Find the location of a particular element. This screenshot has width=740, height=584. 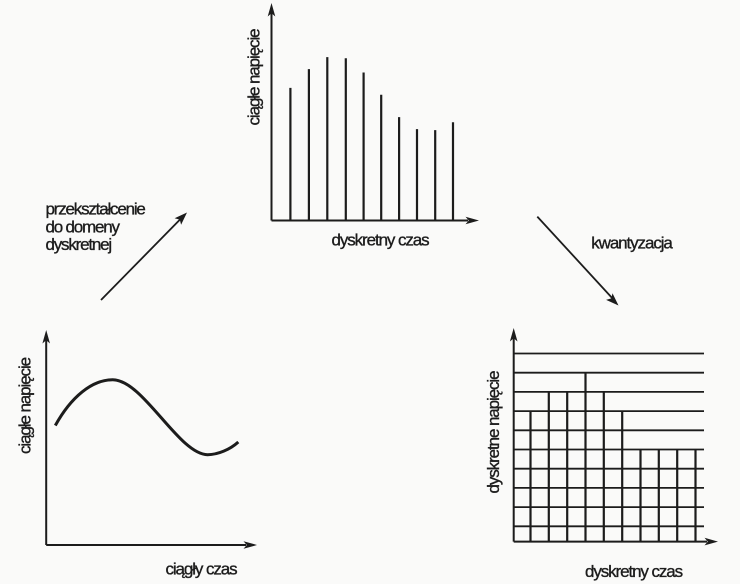

svg-text: do domeny is located at coordinates (83, 226).